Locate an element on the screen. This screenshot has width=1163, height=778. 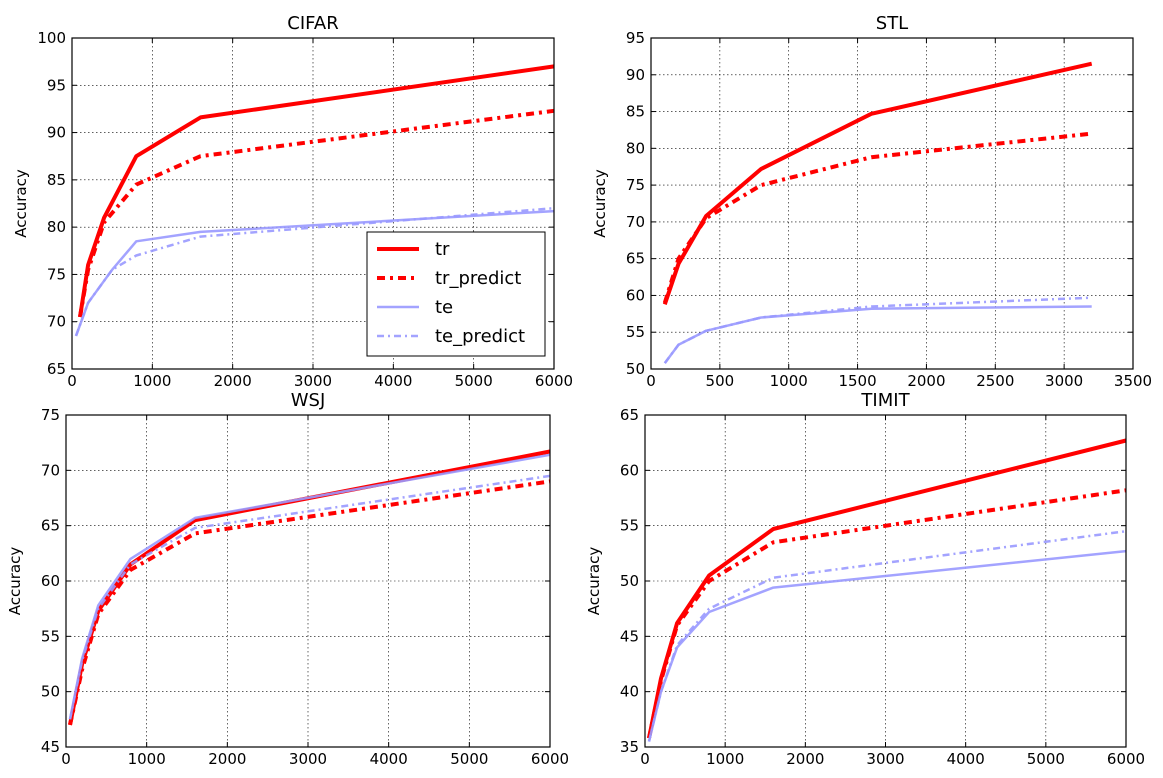
series-line-tr is located at coordinates (877, 183).